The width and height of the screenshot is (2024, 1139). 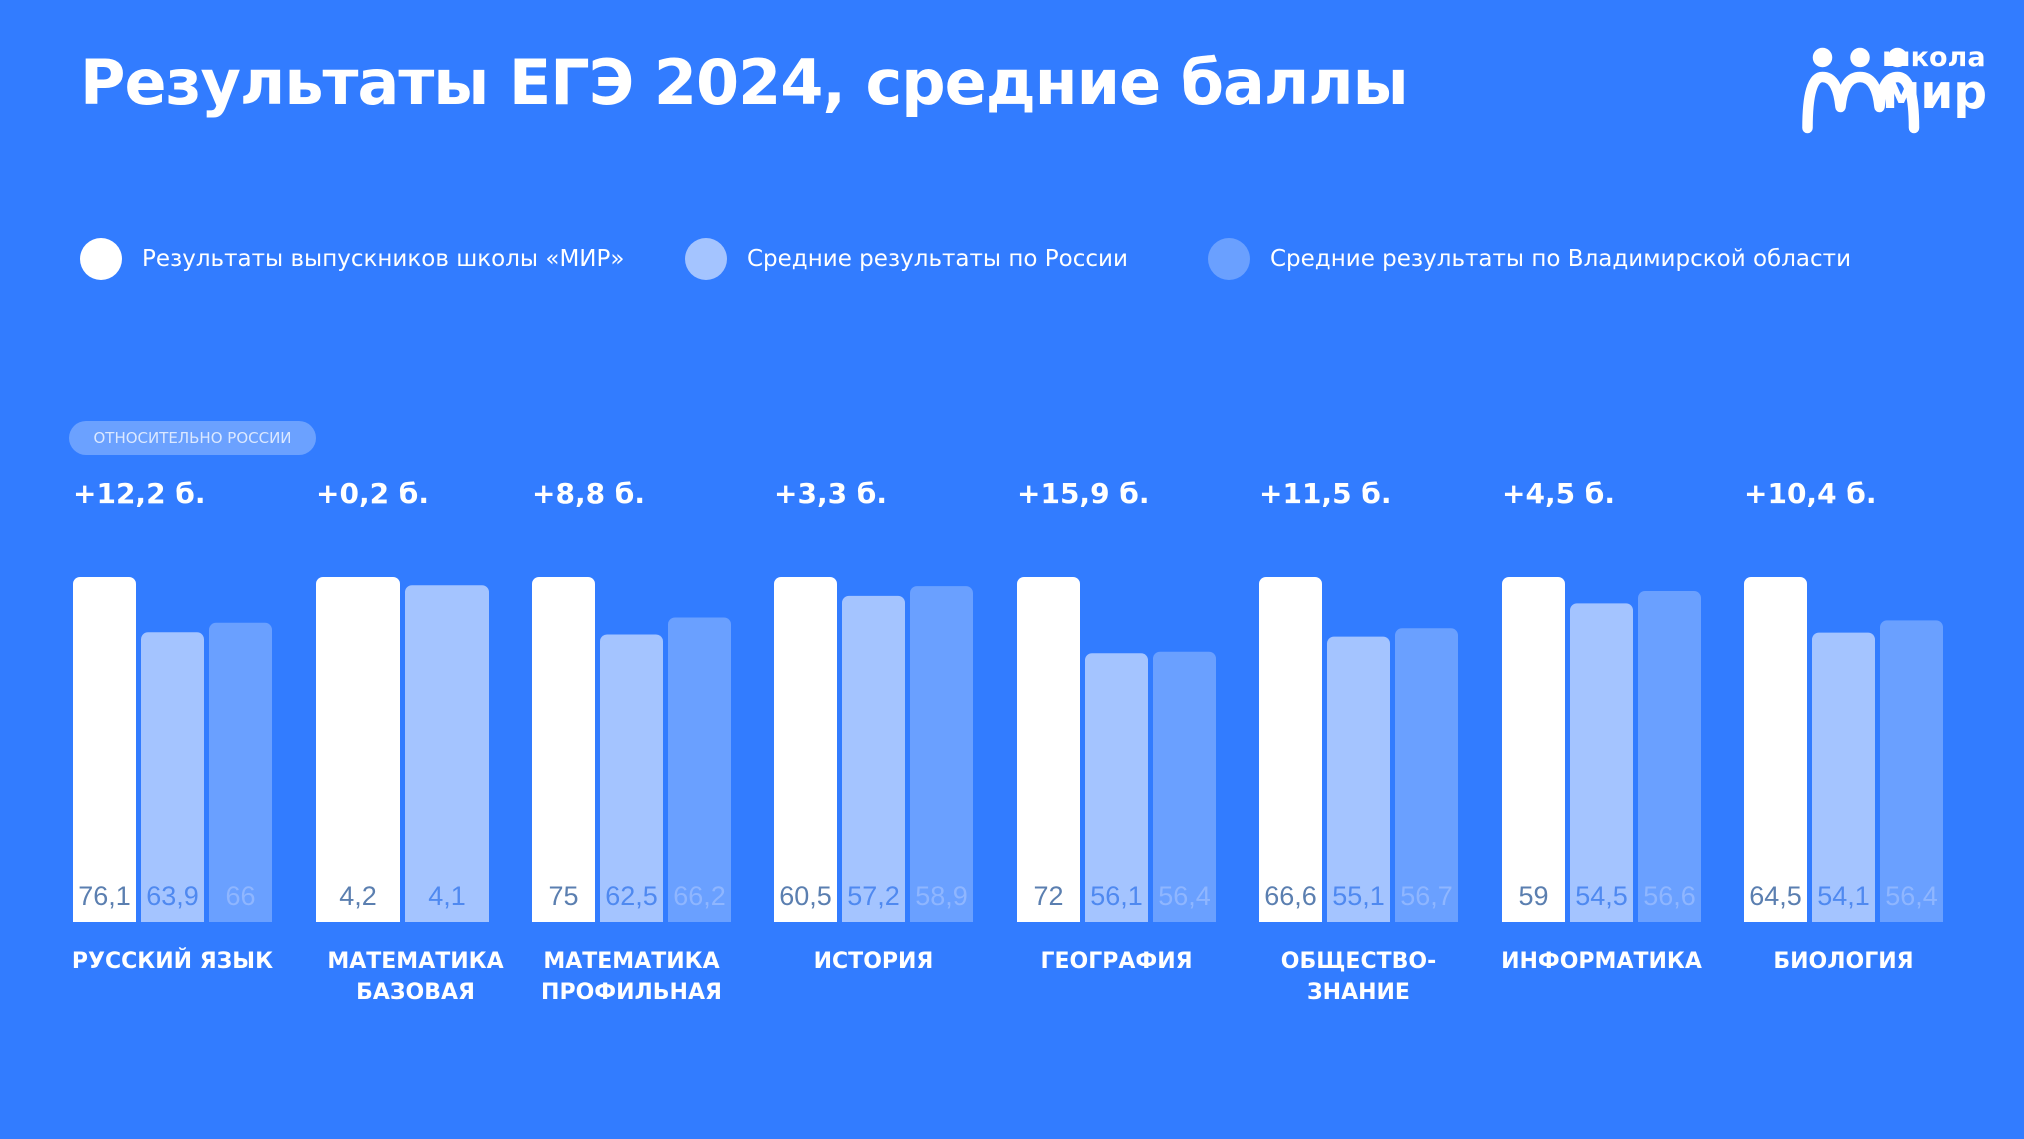 What do you see at coordinates (139, 493) in the screenshot?
I see `diff-label-russian: +12,2 б.` at bounding box center [139, 493].